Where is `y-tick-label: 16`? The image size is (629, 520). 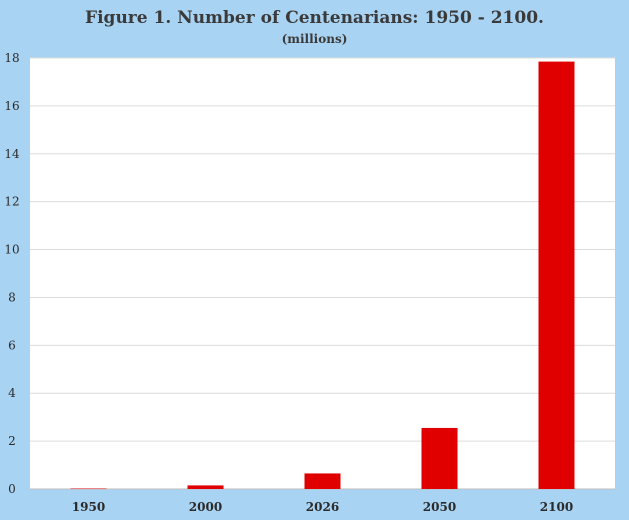 y-tick-label: 16 is located at coordinates (11, 106).